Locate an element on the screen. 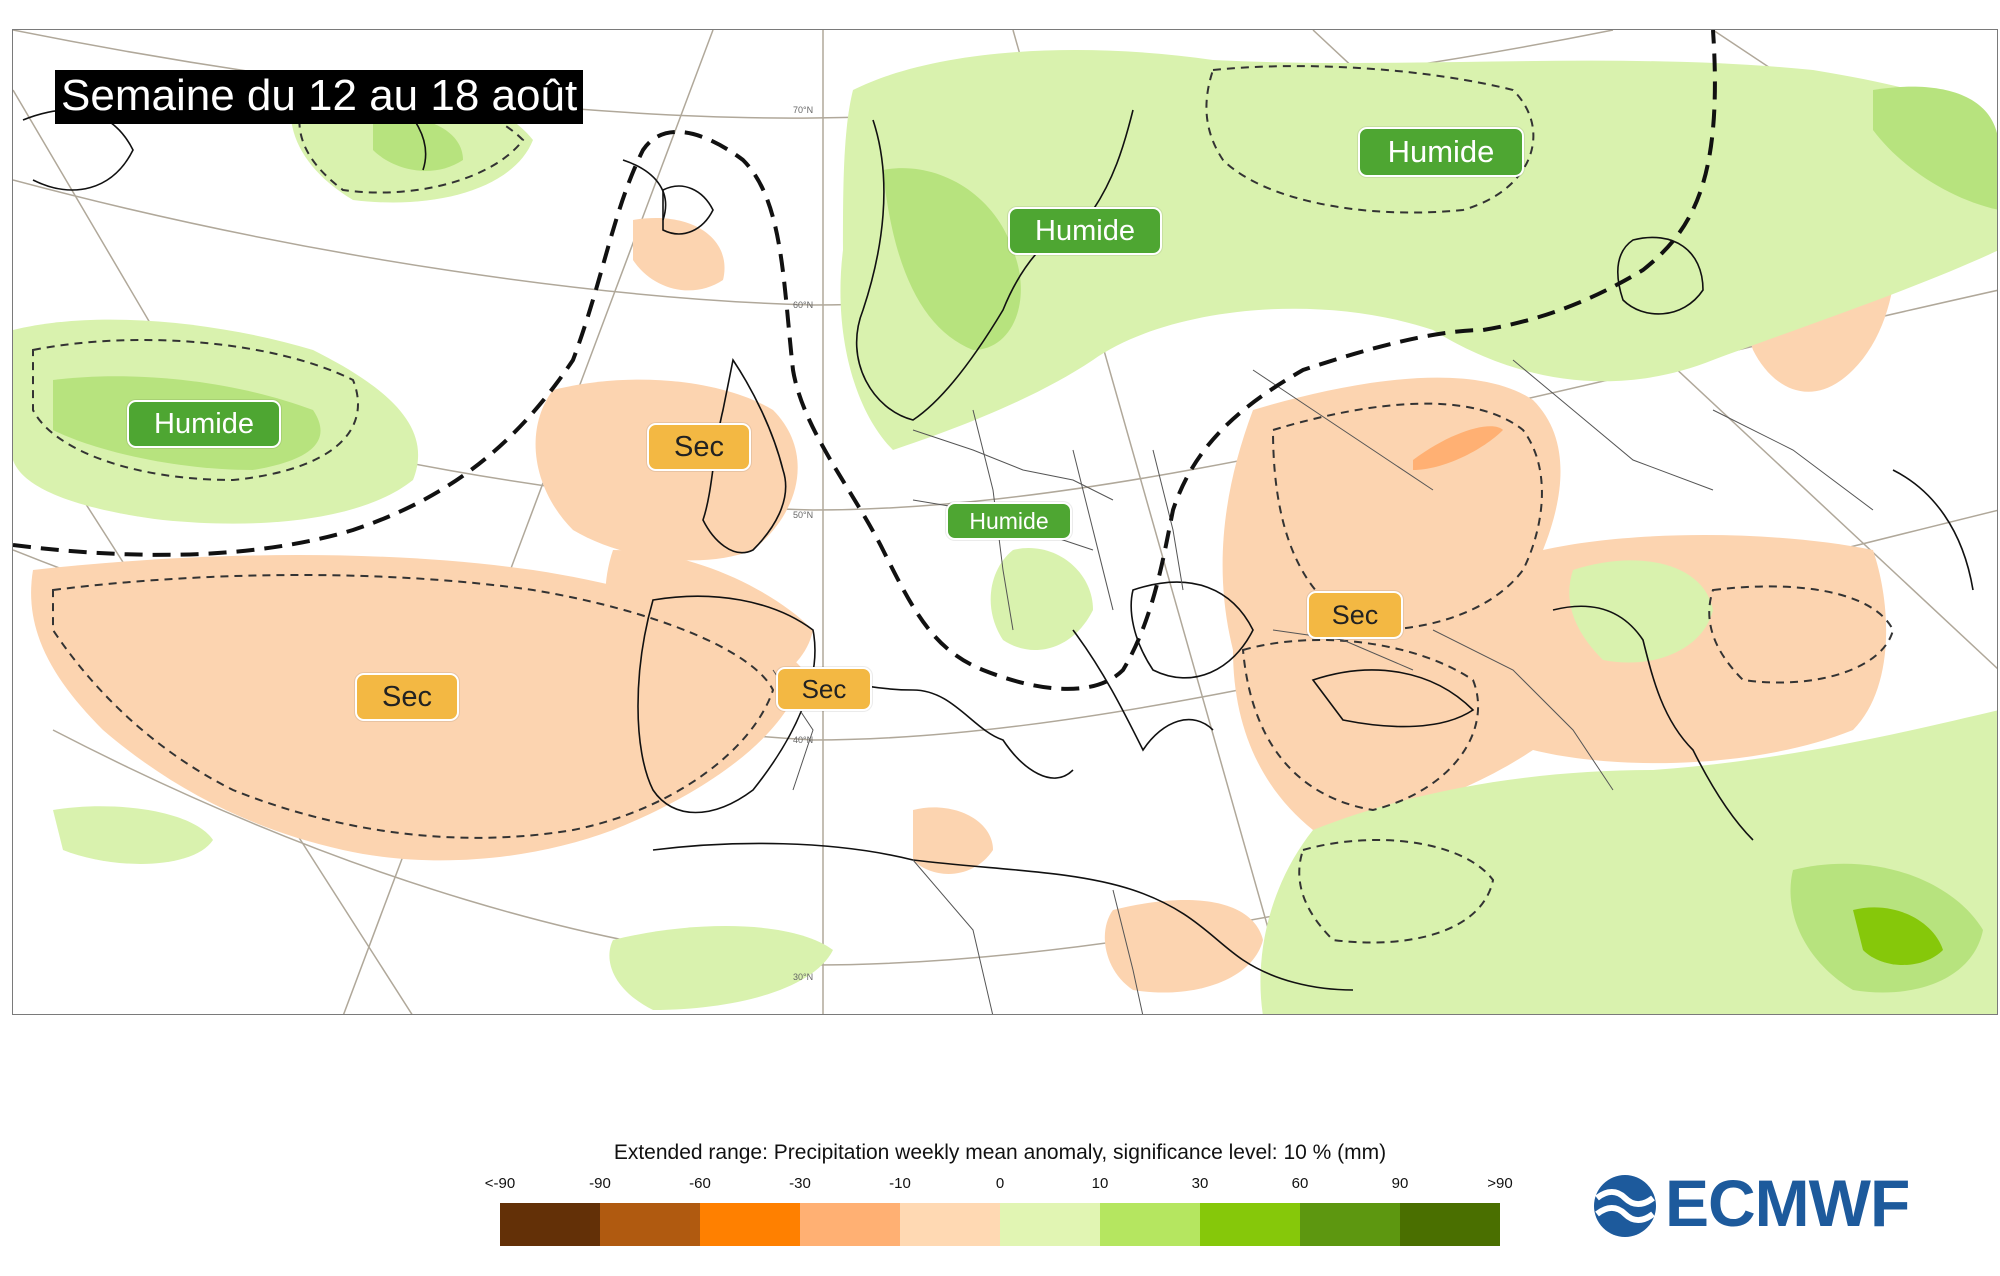 This screenshot has height=1276, width=2000. ecmwf-logo-icon is located at coordinates (1625, 1206).